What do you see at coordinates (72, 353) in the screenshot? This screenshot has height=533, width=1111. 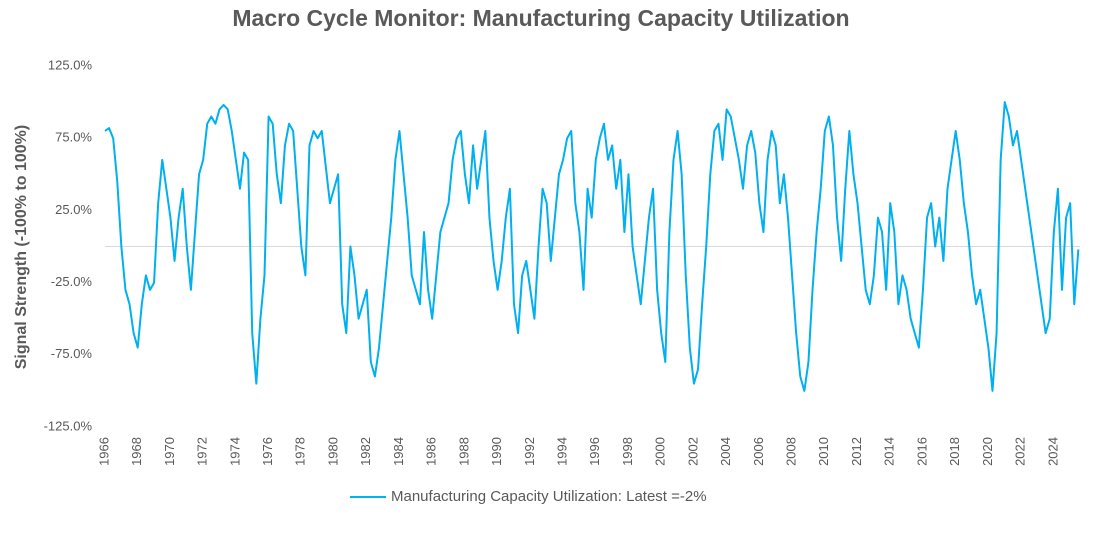 I see `y-tick-label: -75.0%` at bounding box center [72, 353].